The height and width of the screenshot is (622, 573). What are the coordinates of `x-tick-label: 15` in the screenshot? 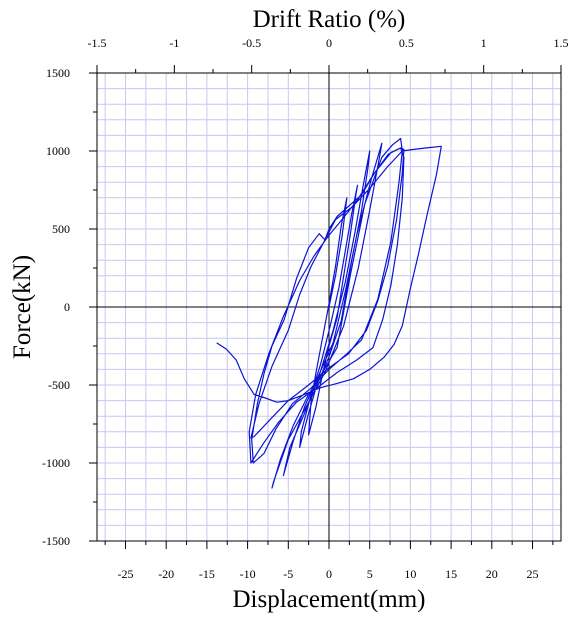 It's located at (451, 574).